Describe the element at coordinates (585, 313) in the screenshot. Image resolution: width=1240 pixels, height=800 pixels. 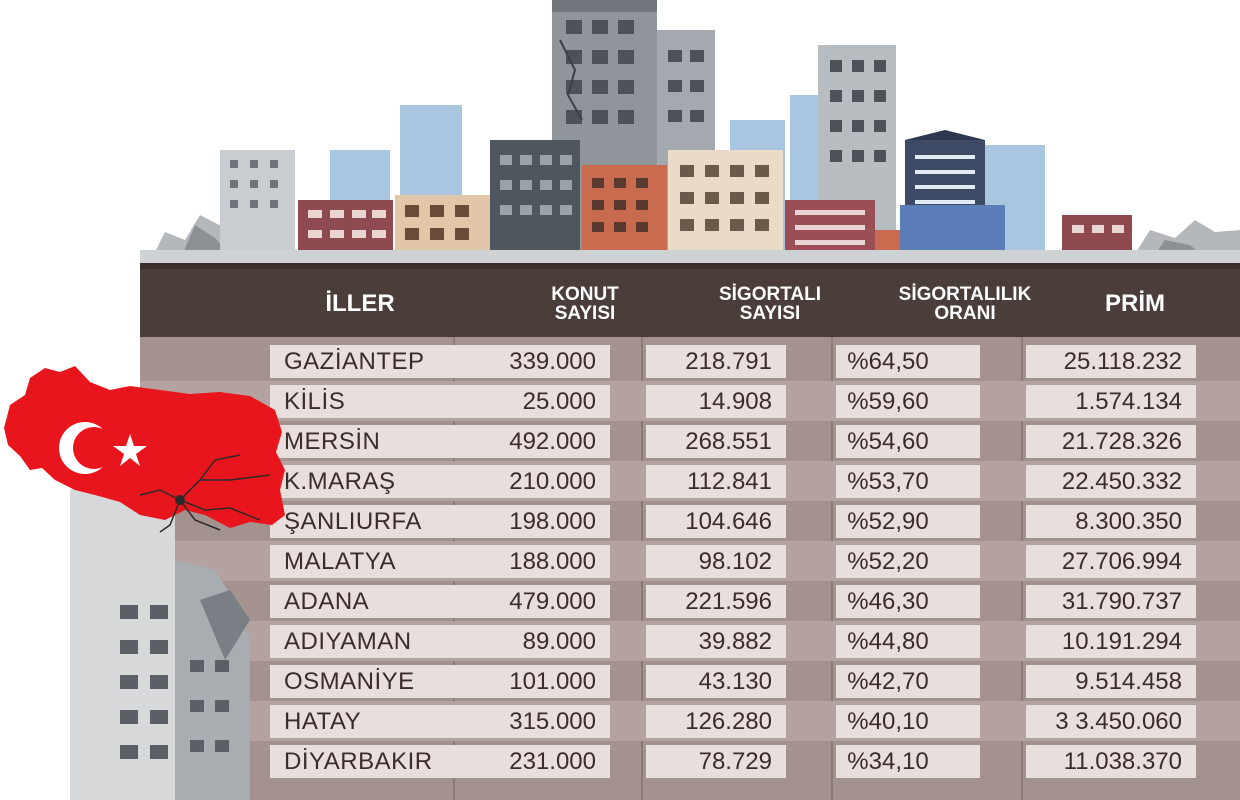
I see `header-housing-line2: SAYISI` at that location.